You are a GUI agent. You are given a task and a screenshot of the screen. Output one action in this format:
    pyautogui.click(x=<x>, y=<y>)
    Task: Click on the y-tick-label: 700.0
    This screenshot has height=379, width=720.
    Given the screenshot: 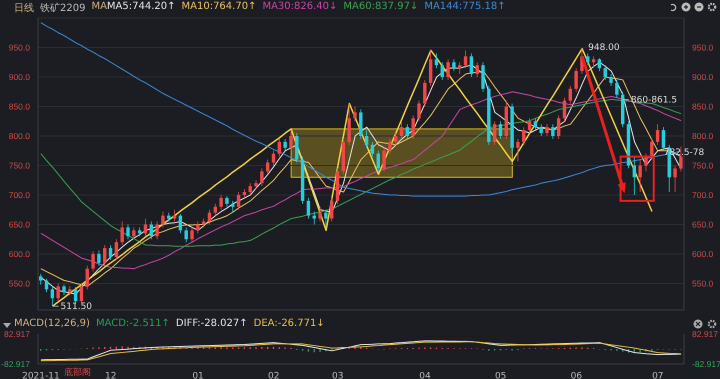 What is the action you would take?
    pyautogui.click(x=19, y=195)
    